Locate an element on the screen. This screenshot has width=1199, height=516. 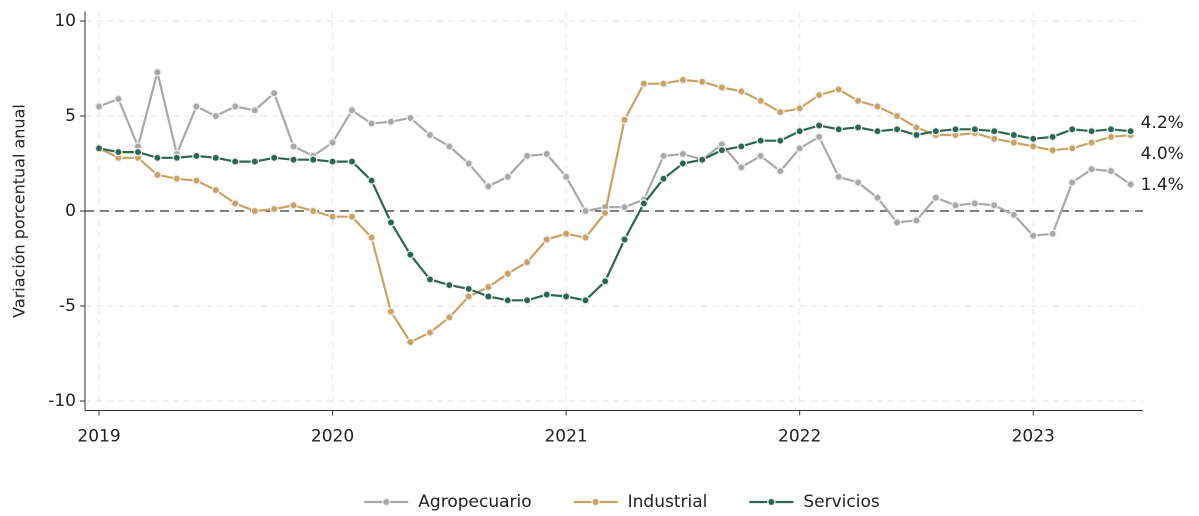
legend-label: Industrial is located at coordinates (668, 502).